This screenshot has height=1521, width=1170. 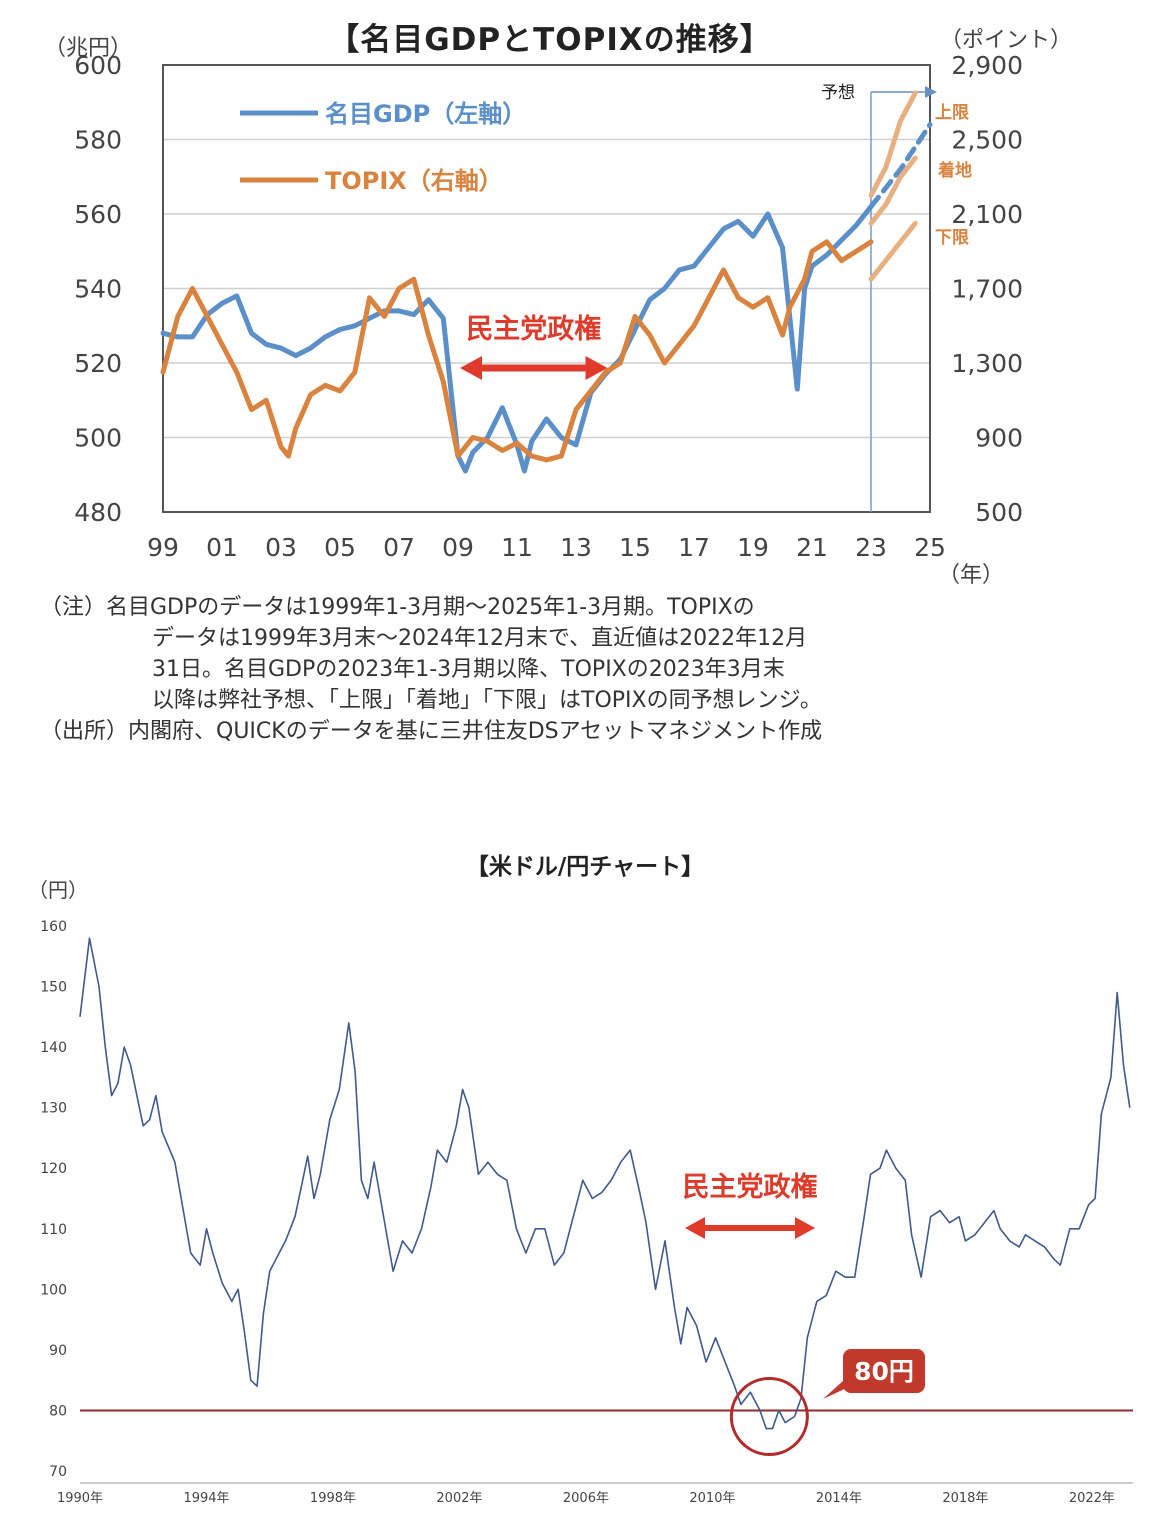 What do you see at coordinates (468, 669) in the screenshot?
I see `note-line: 31日。名目GDPの2023年1-3月期以降、TOPIXの2023年3月末` at bounding box center [468, 669].